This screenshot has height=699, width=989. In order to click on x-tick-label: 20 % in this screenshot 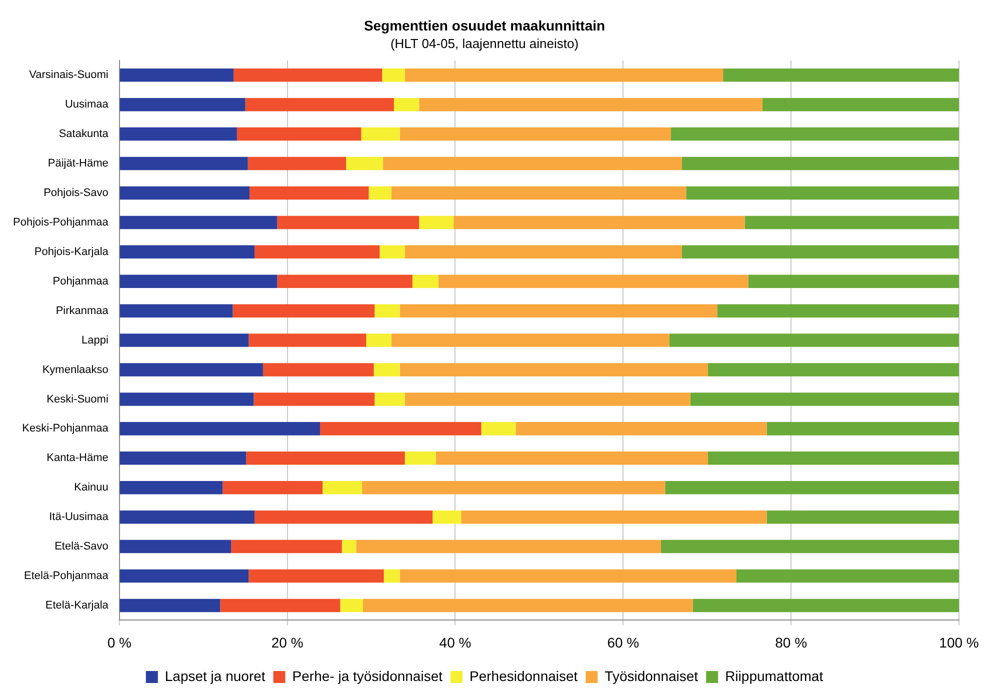, I will do `click(287, 642)`.